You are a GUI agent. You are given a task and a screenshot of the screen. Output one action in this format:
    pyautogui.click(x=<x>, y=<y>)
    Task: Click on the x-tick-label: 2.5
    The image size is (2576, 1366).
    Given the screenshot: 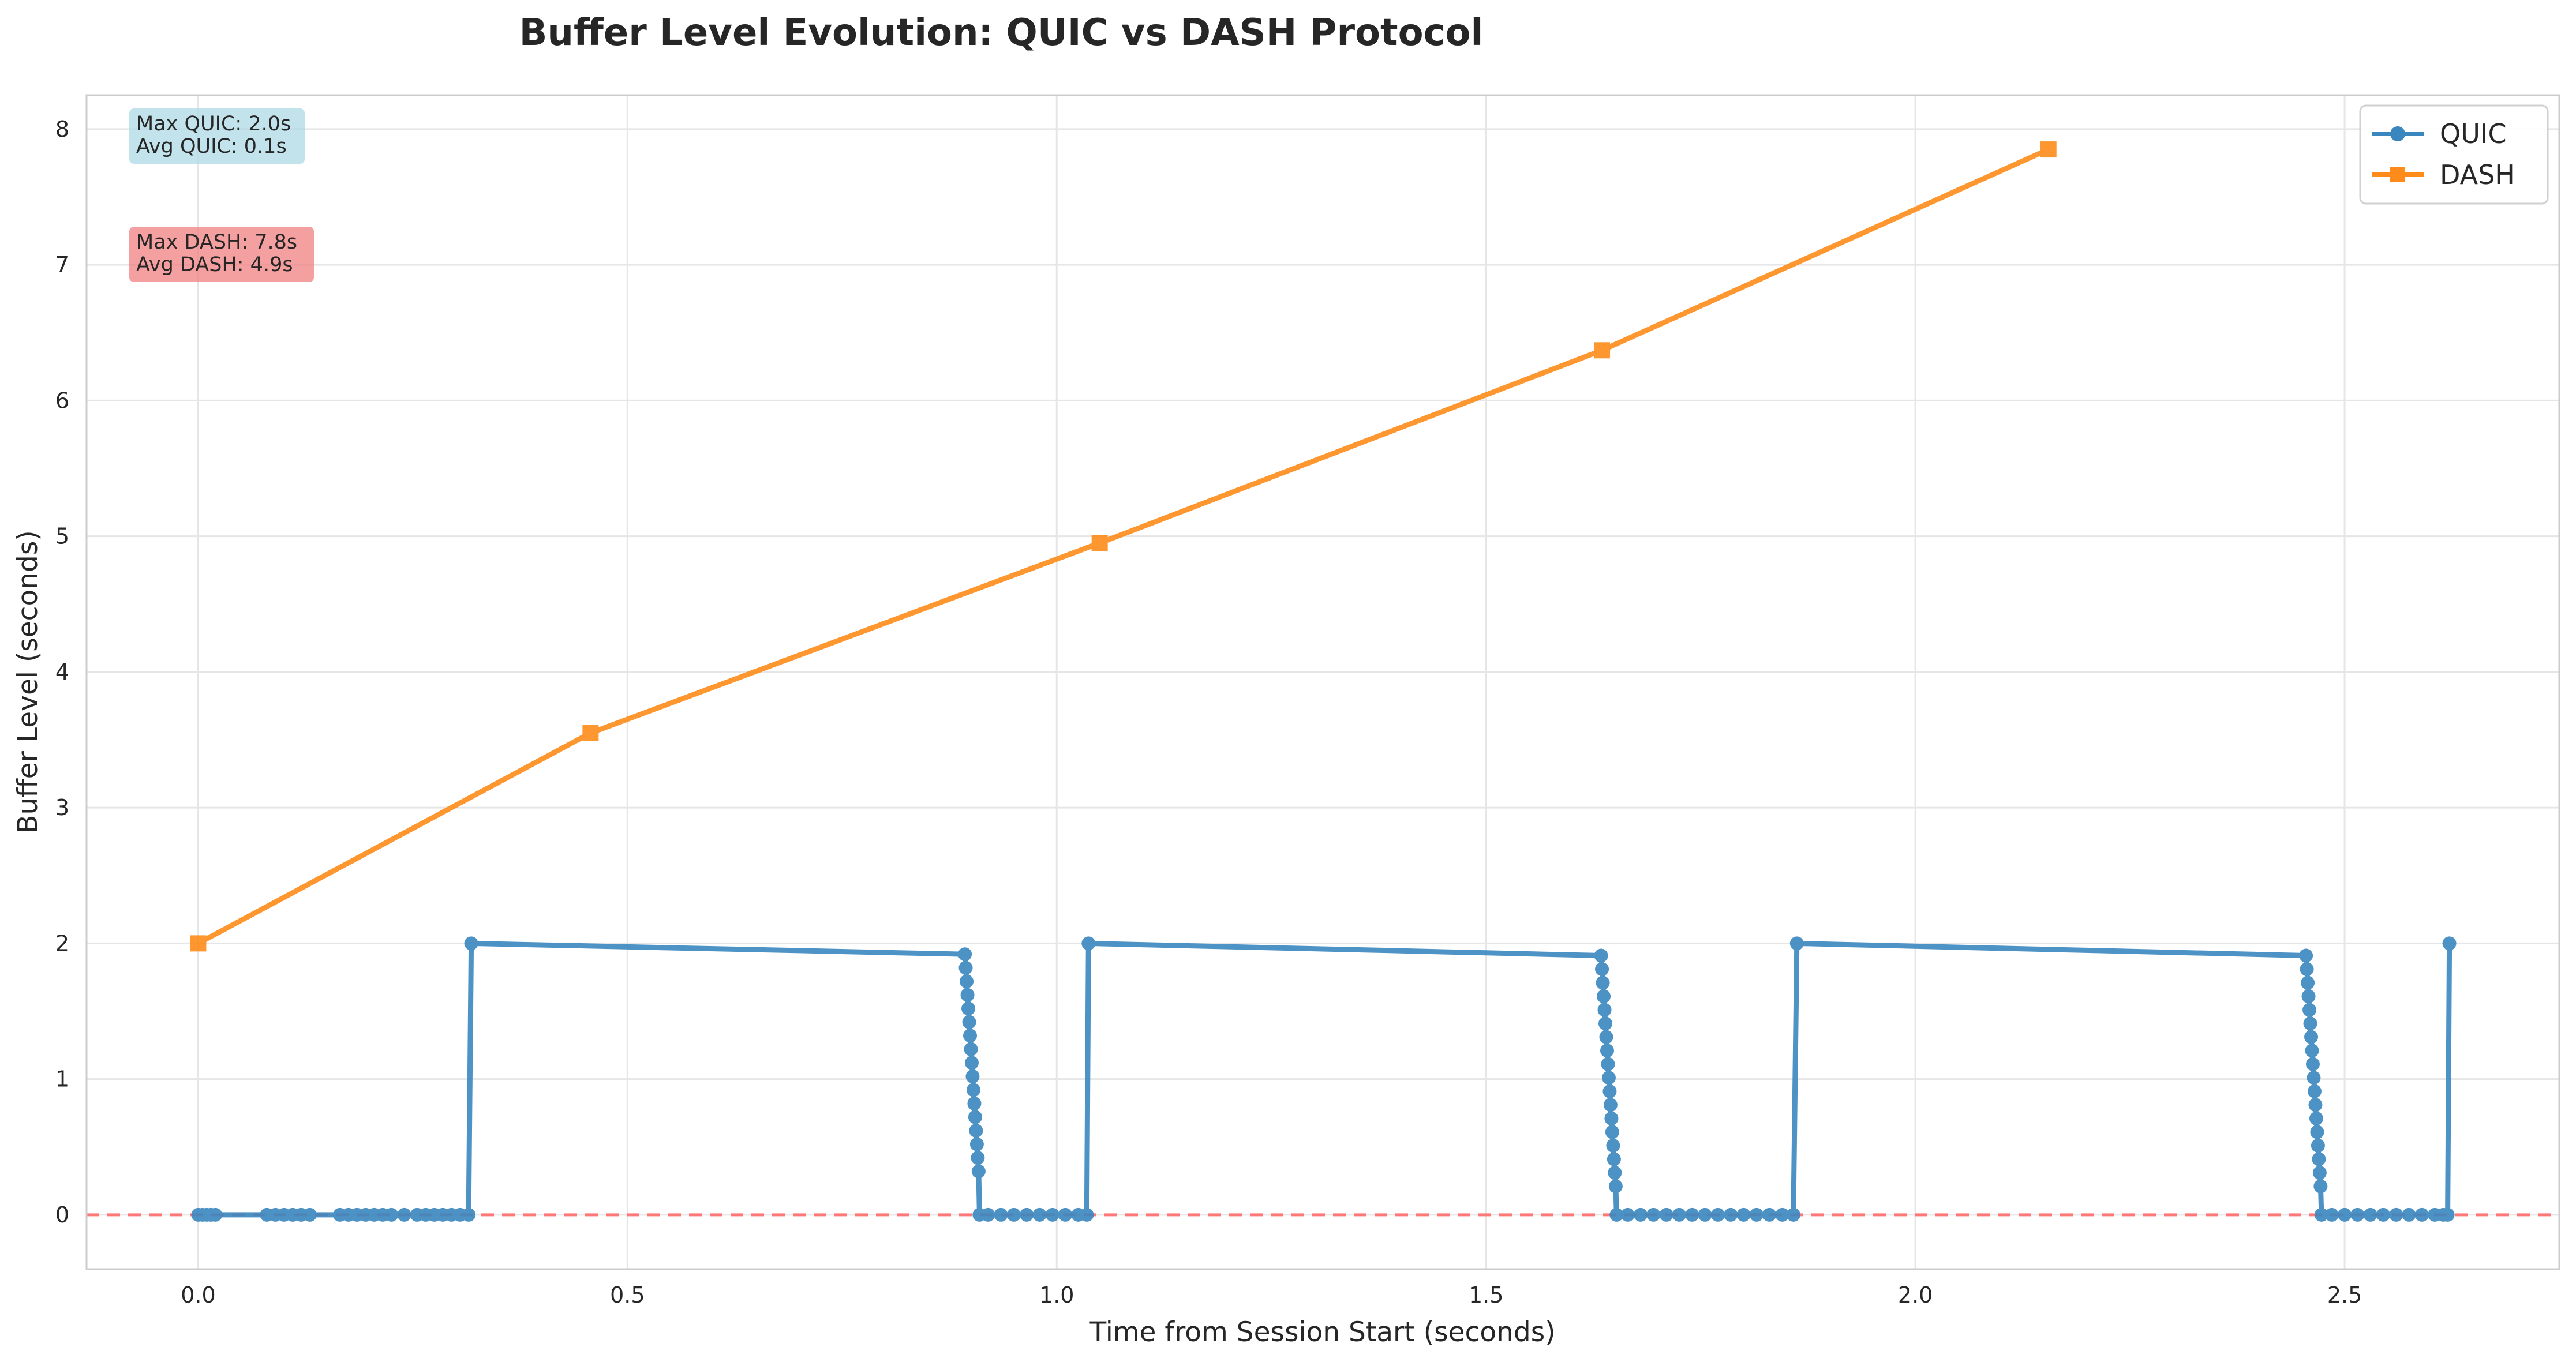 What is the action you would take?
    pyautogui.click(x=2344, y=1295)
    